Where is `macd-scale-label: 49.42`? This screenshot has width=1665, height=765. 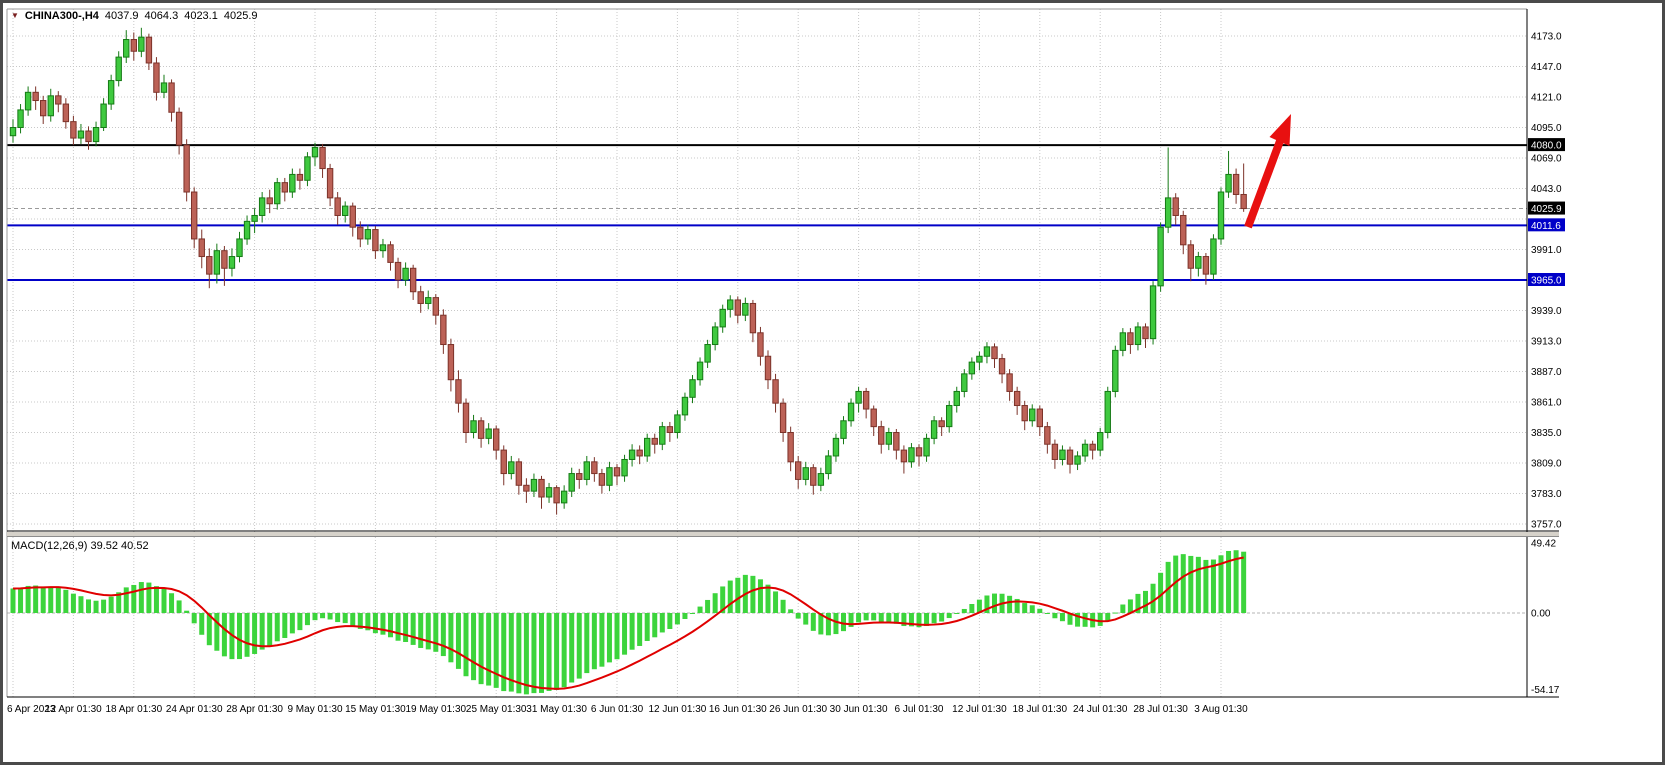
macd-scale-label: 49.42 is located at coordinates (1543, 543).